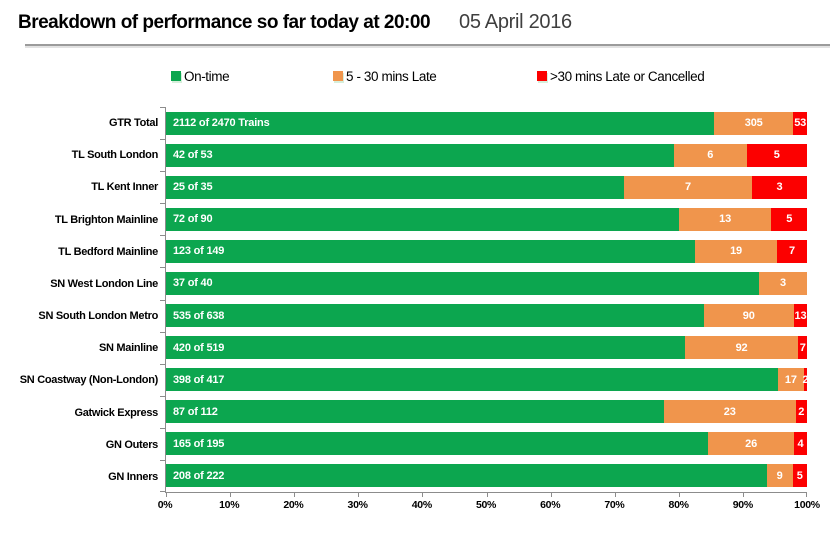 The width and height of the screenshot is (830, 540). What do you see at coordinates (486, 505) in the screenshot?
I see `x-axis-label: 50%` at bounding box center [486, 505].